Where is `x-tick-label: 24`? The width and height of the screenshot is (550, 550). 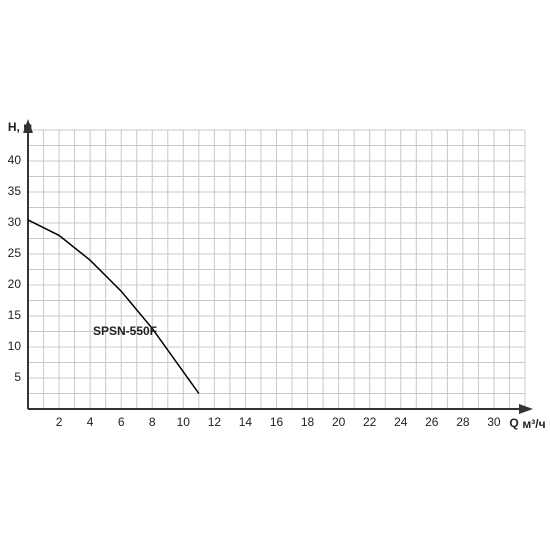 x-tick-label: 24 is located at coordinates (401, 422).